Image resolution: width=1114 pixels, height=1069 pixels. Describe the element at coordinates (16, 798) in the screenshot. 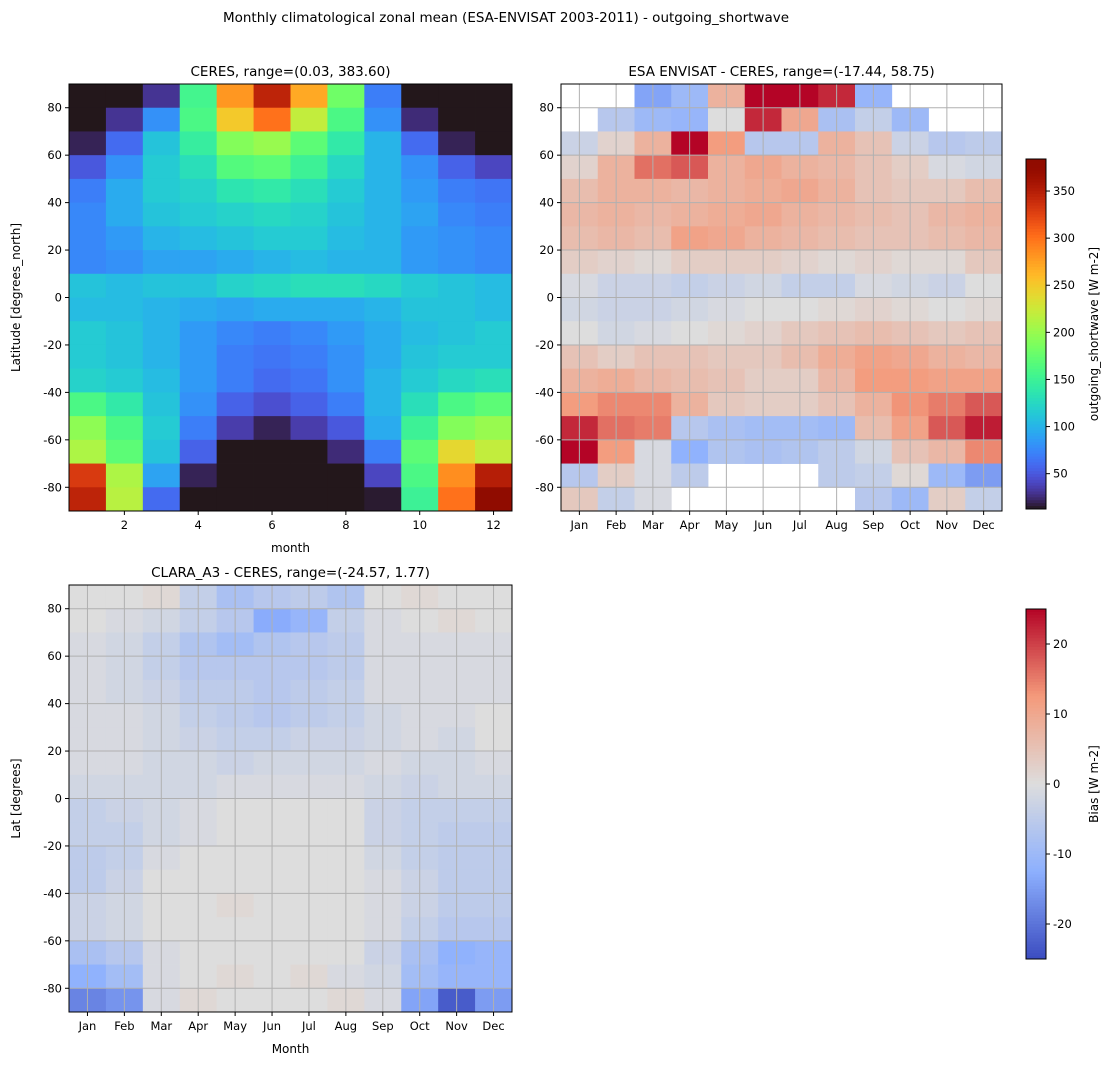

I see `y-axis-label: Lat [degrees]` at that location.